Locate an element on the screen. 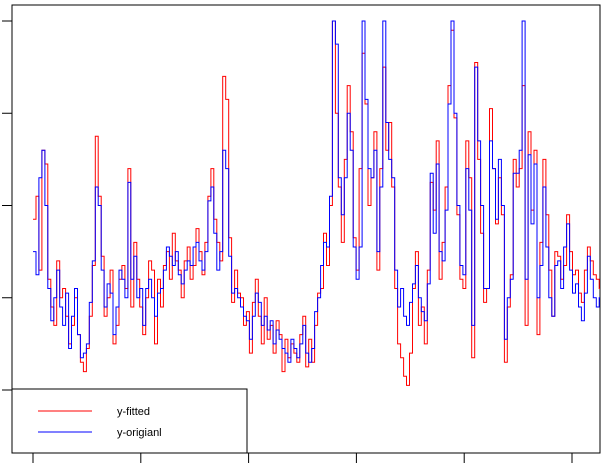  legend-label-original: y-origianl is located at coordinates (139, 433).